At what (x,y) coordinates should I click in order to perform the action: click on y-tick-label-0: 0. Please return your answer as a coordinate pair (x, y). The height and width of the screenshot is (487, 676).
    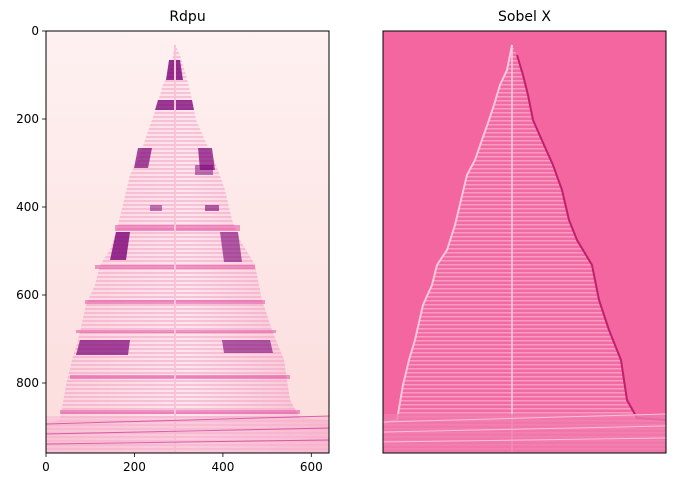
    Looking at the image, I should click on (35, 31).